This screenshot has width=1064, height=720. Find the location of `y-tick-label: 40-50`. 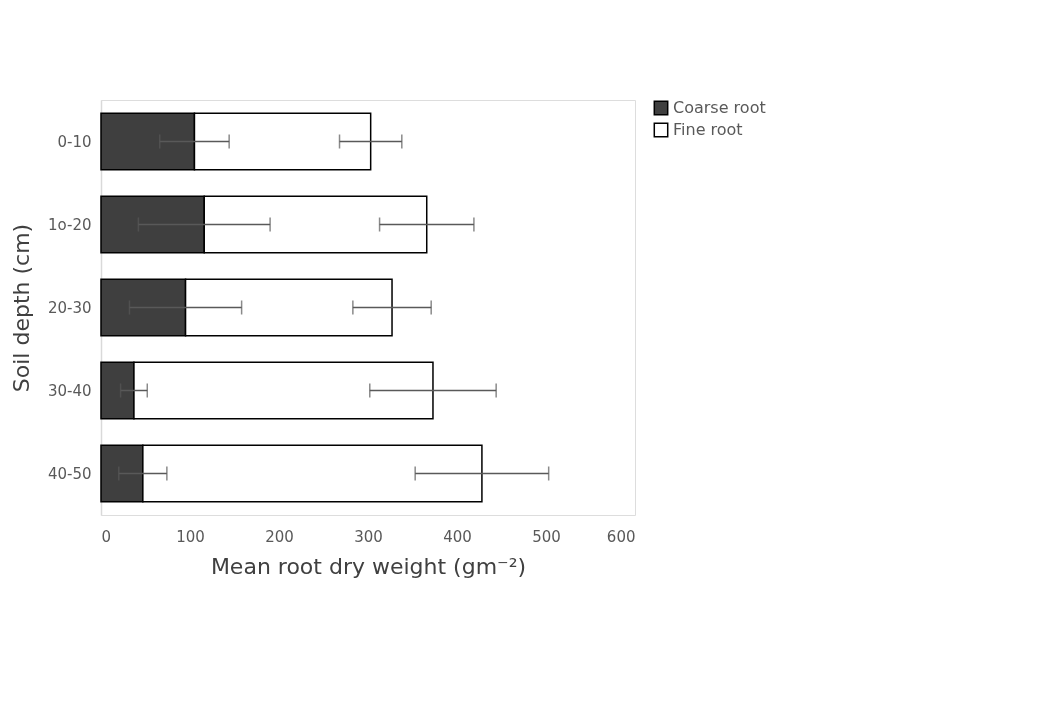

y-tick-label: 40-50 is located at coordinates (69, 473).